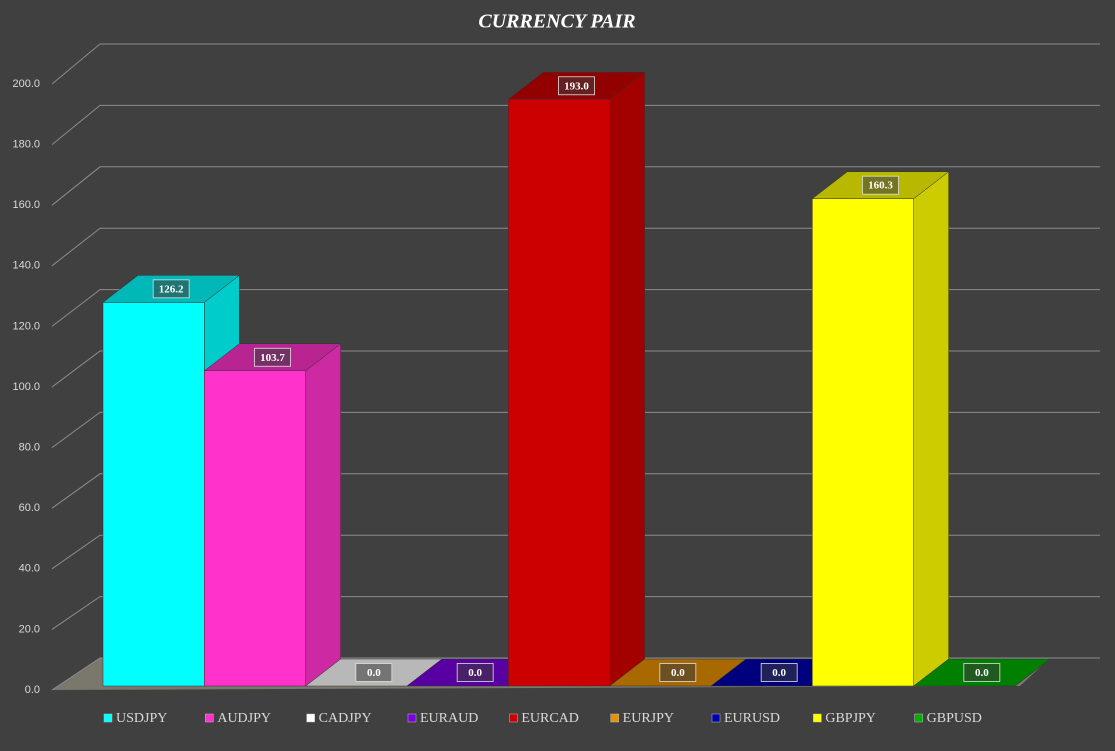 The width and height of the screenshot is (1115, 751). What do you see at coordinates (29, 569) in the screenshot?
I see `y-tick-label: 40.0` at bounding box center [29, 569].